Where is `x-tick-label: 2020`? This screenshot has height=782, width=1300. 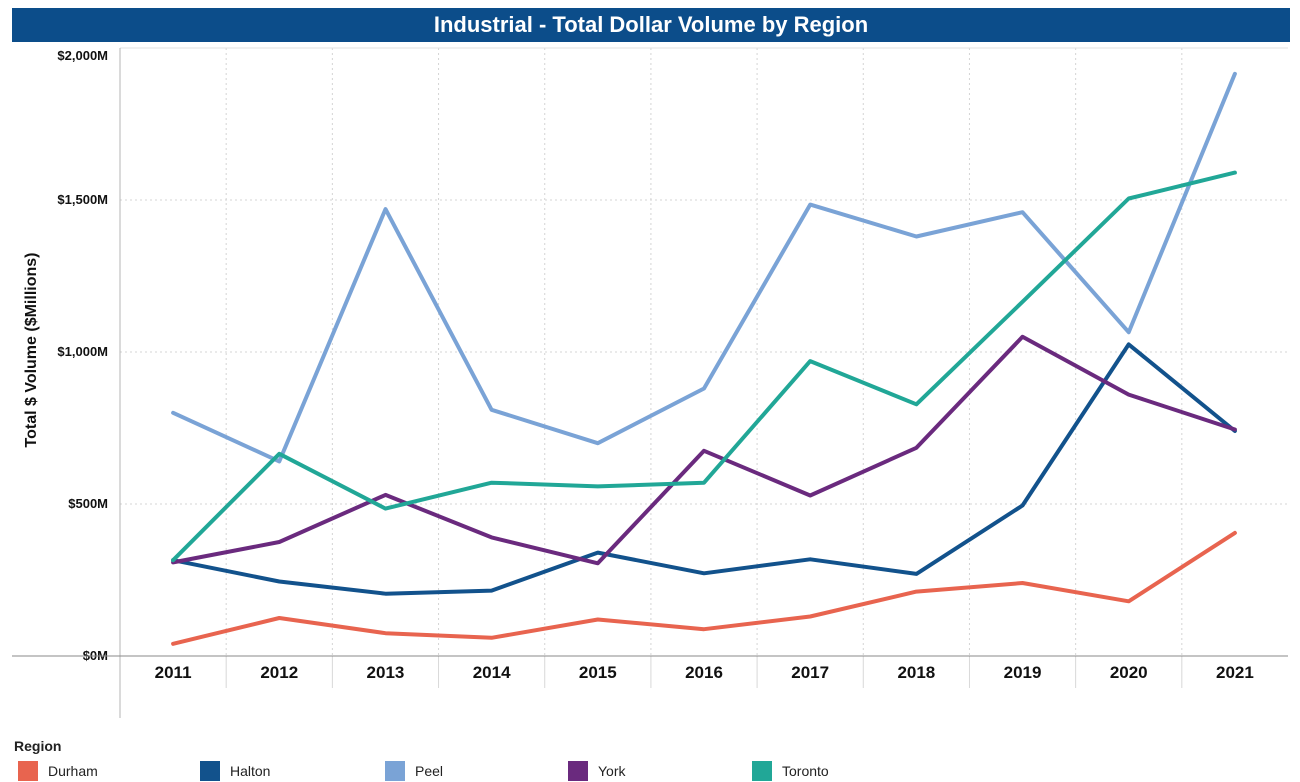
x-tick-label: 2020 is located at coordinates (1129, 672).